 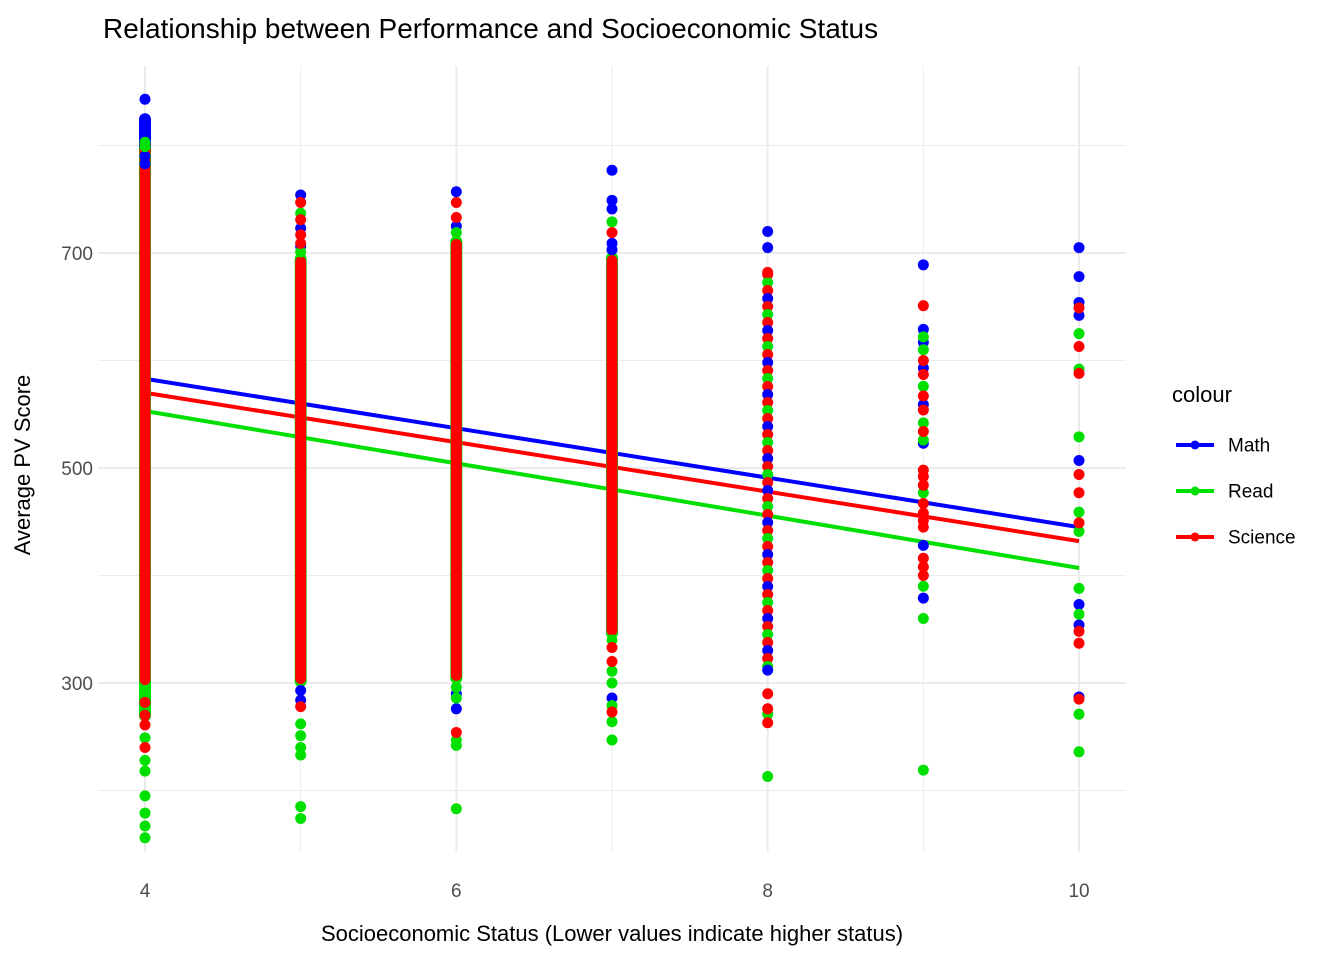 What do you see at coordinates (1223, 446) in the screenshot?
I see `legend-entry-math: Math` at bounding box center [1223, 446].